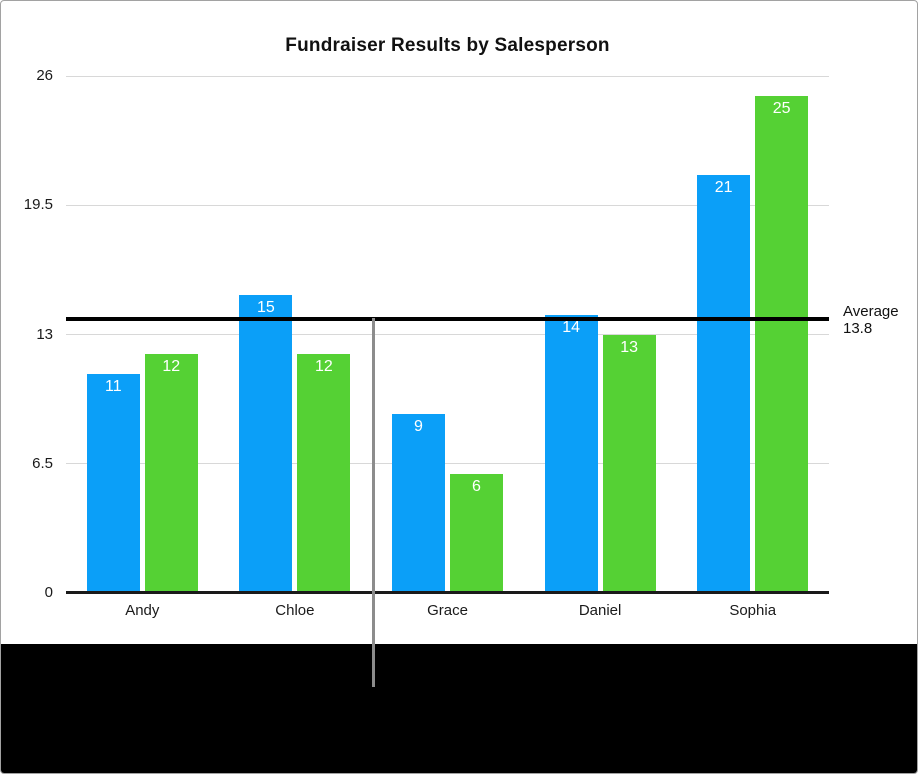 Image resolution: width=918 pixels, height=774 pixels. What do you see at coordinates (571, 453) in the screenshot?
I see `bar-blue-daniel: 14` at bounding box center [571, 453].